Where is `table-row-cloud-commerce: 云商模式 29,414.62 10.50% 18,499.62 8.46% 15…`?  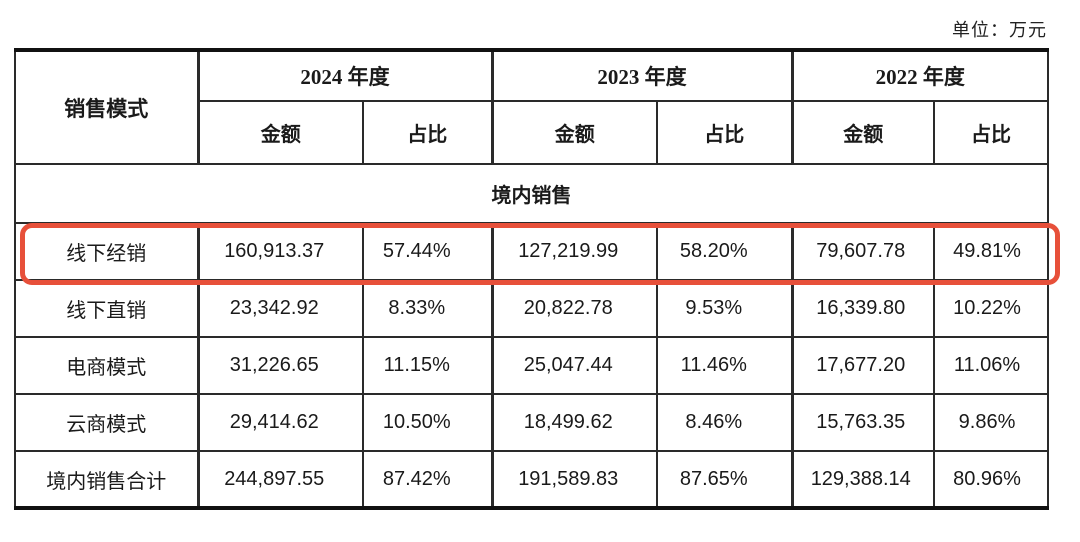
table-row-cloud-commerce: 云商模式 29,414.62 10.50% 18,499.62 8.46% 15… is located at coordinates (531, 422).